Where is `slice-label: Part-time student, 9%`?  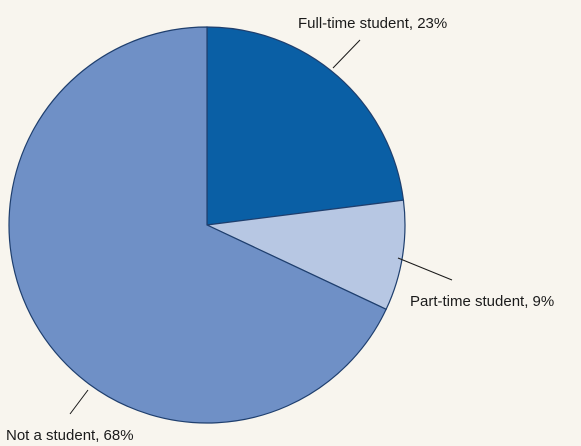 slice-label: Part-time student, 9% is located at coordinates (482, 301).